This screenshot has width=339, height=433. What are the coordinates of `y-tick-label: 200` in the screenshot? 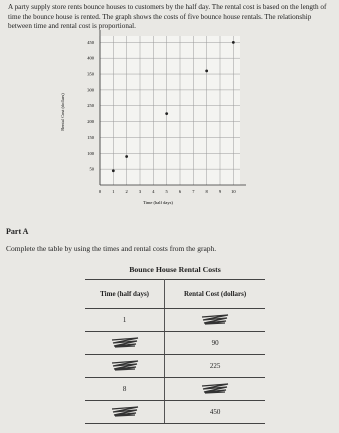 It's located at (91, 121).